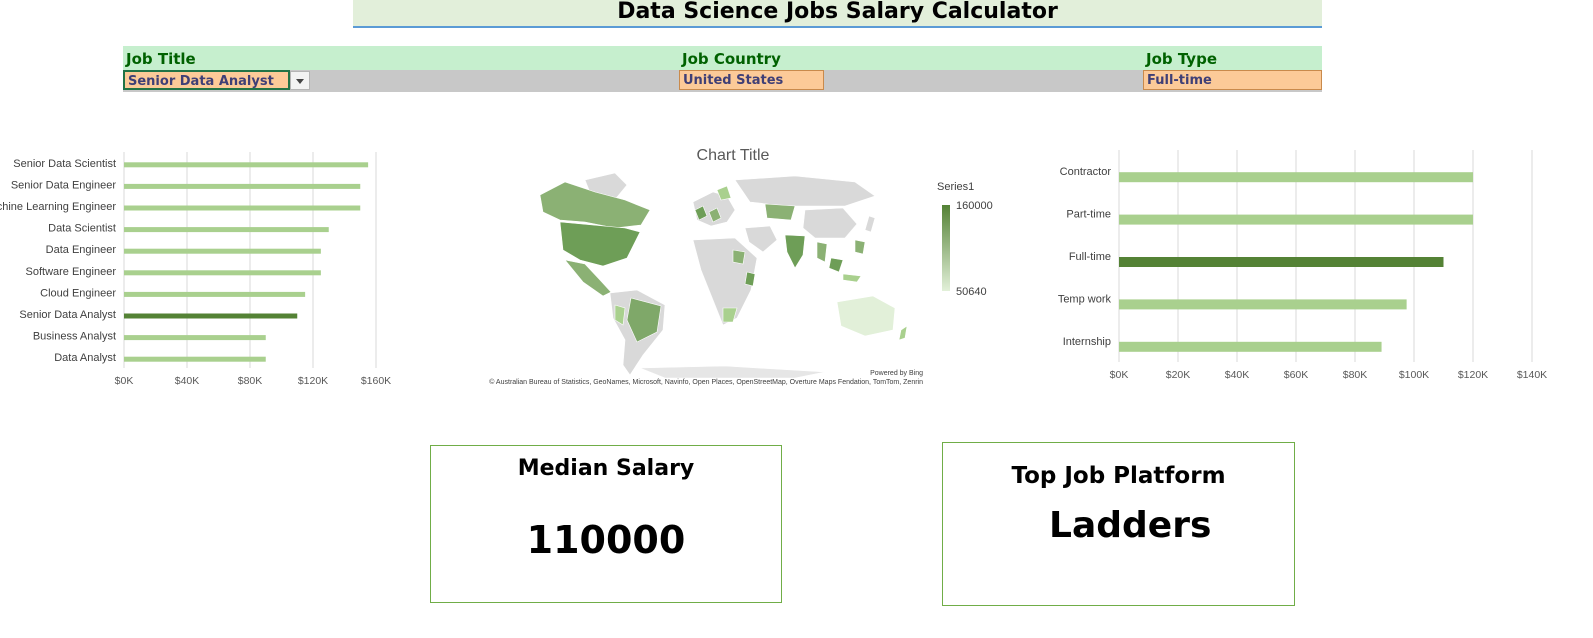  What do you see at coordinates (1296, 177) in the screenshot?
I see `bar-contractor` at bounding box center [1296, 177].